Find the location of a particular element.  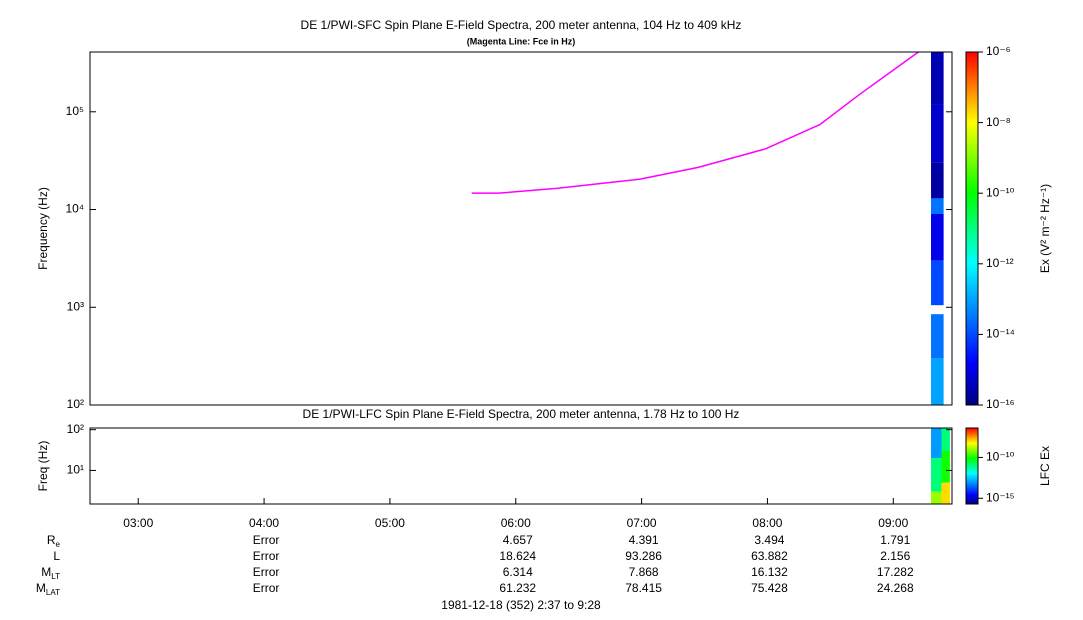

cells is located at coordinates (940, 466).